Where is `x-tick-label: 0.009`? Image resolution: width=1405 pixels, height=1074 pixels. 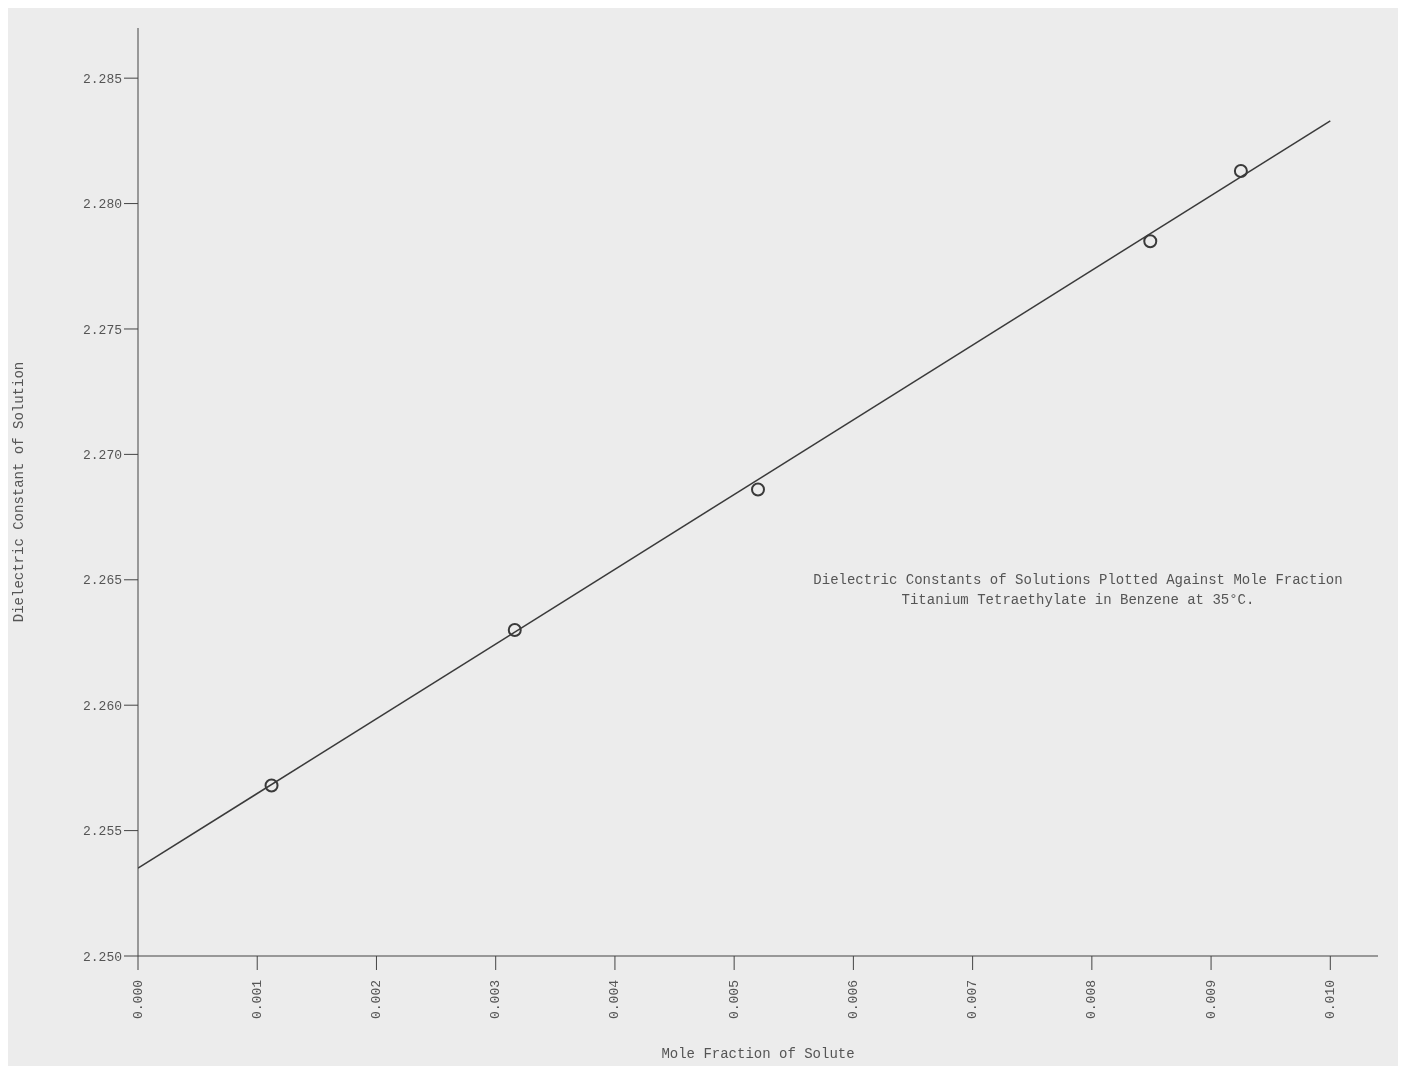
x-tick-label: 0.009 is located at coordinates (1211, 1000).